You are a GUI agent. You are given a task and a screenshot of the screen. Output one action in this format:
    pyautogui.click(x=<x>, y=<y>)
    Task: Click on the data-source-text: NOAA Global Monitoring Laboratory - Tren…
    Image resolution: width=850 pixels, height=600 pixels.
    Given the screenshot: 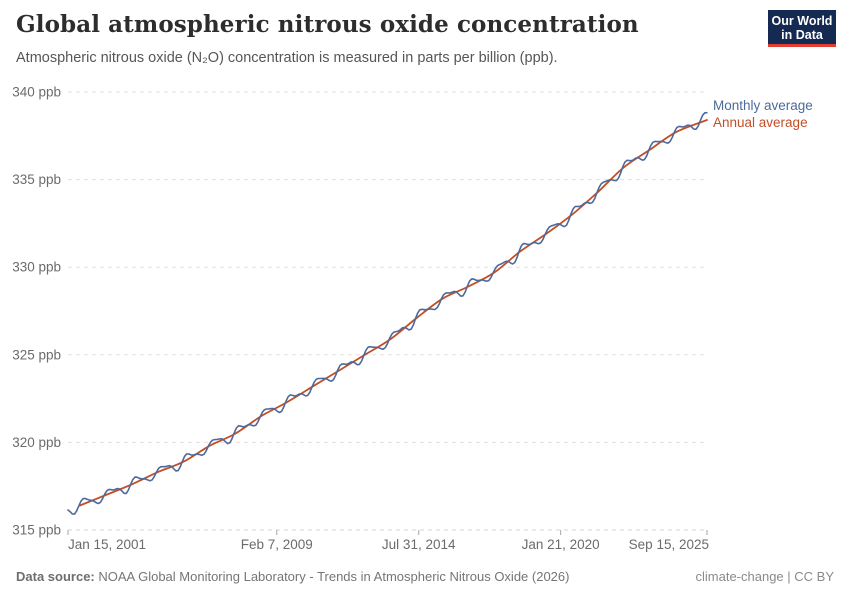 What is the action you would take?
    pyautogui.click(x=332, y=576)
    